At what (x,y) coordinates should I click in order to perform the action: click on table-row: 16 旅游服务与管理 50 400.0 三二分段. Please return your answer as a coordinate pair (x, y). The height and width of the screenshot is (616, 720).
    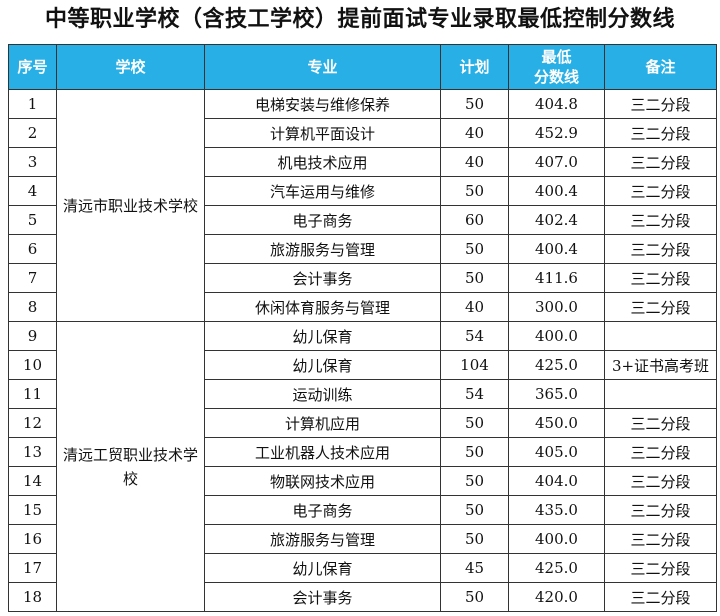
    Looking at the image, I should click on (362, 539).